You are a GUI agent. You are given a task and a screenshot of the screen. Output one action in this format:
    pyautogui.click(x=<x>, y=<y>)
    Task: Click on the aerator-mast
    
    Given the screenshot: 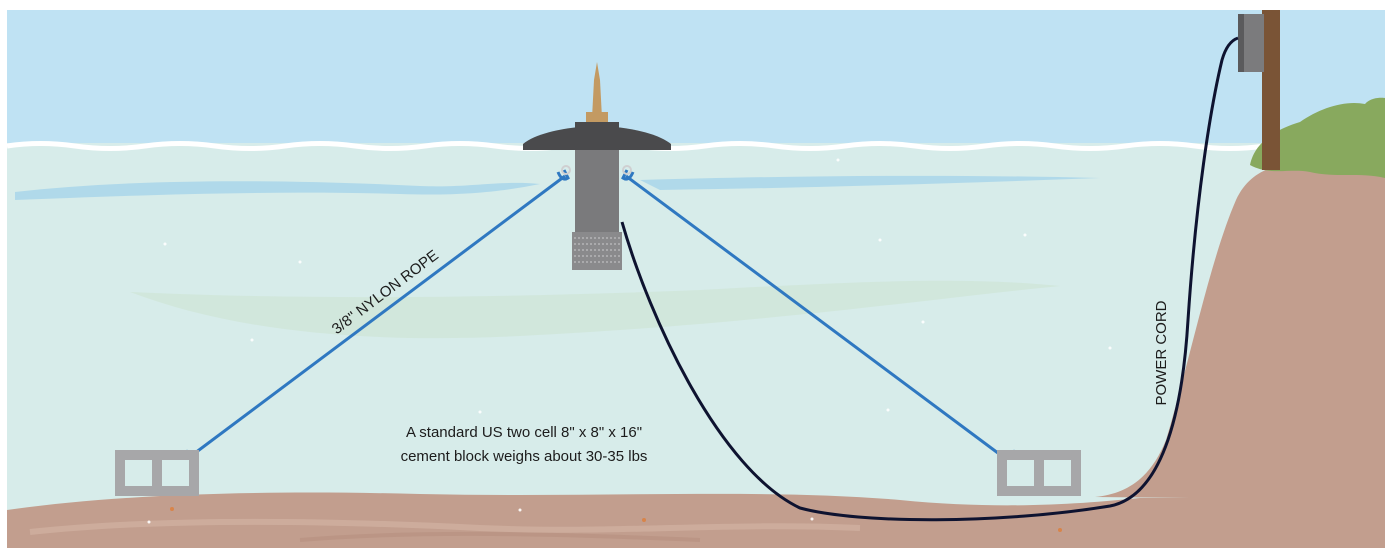 What is the action you would take?
    pyautogui.click(x=597, y=90)
    